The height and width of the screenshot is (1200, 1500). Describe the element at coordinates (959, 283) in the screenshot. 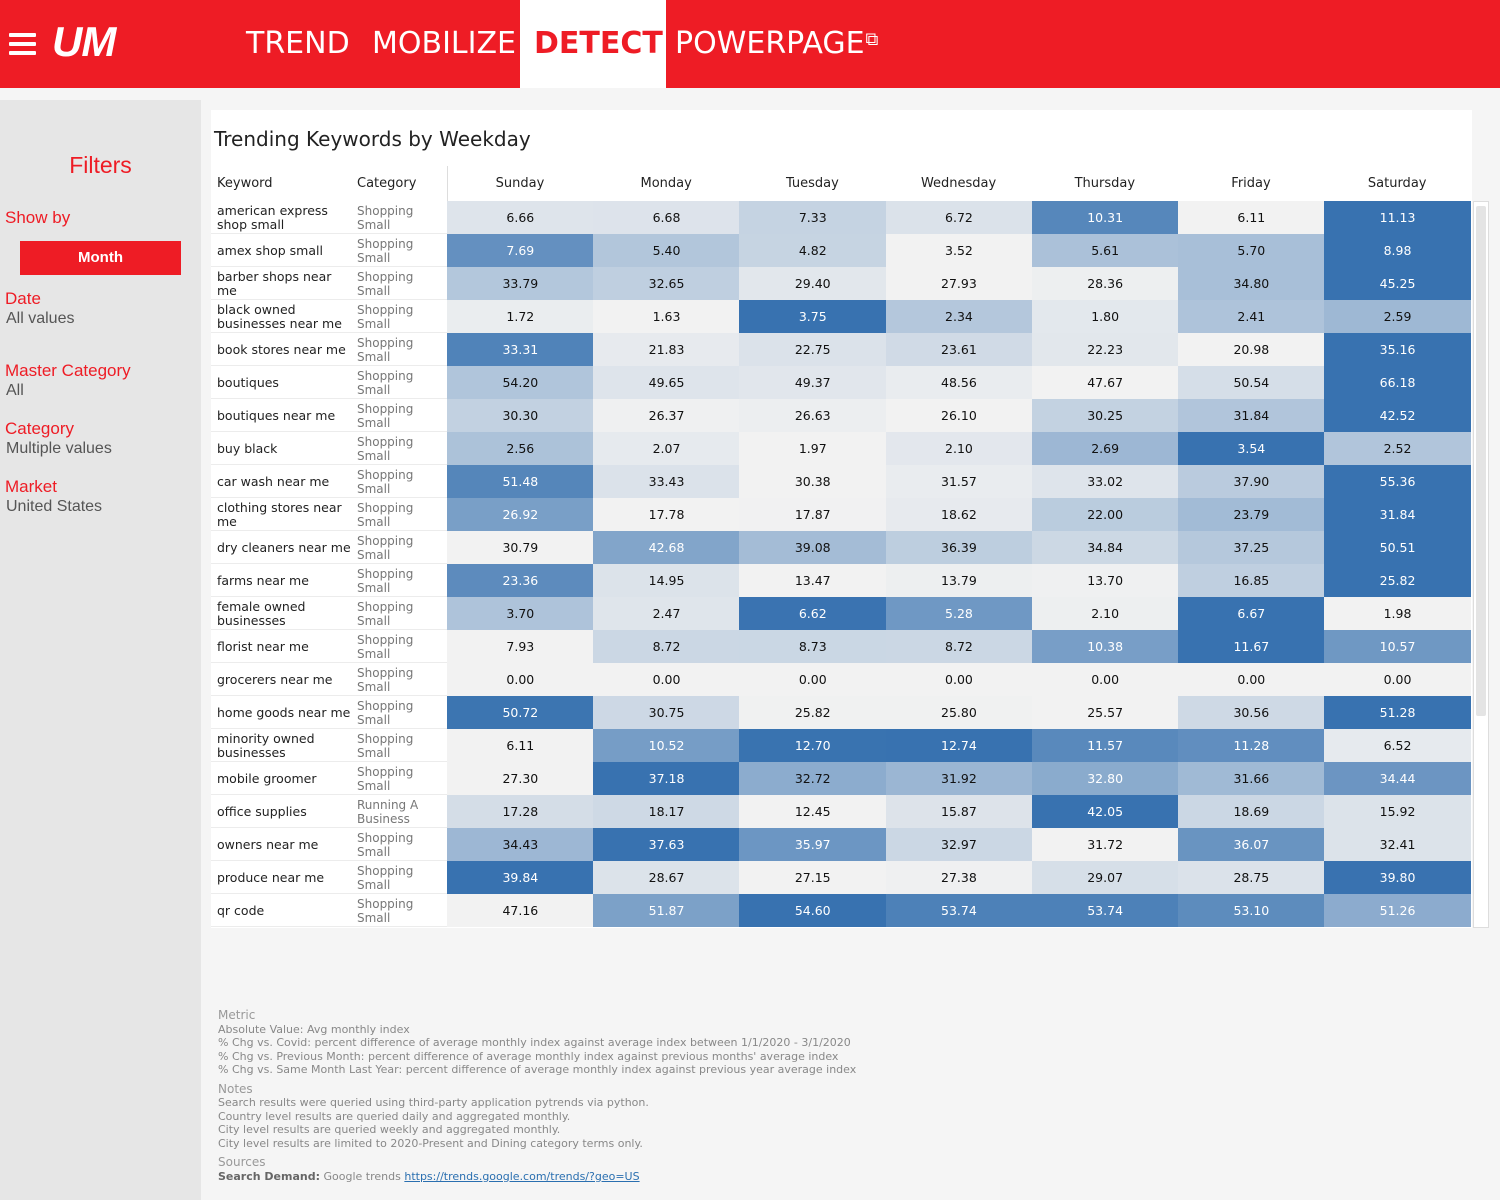

I see `heatmap-cell: 27.93` at that location.